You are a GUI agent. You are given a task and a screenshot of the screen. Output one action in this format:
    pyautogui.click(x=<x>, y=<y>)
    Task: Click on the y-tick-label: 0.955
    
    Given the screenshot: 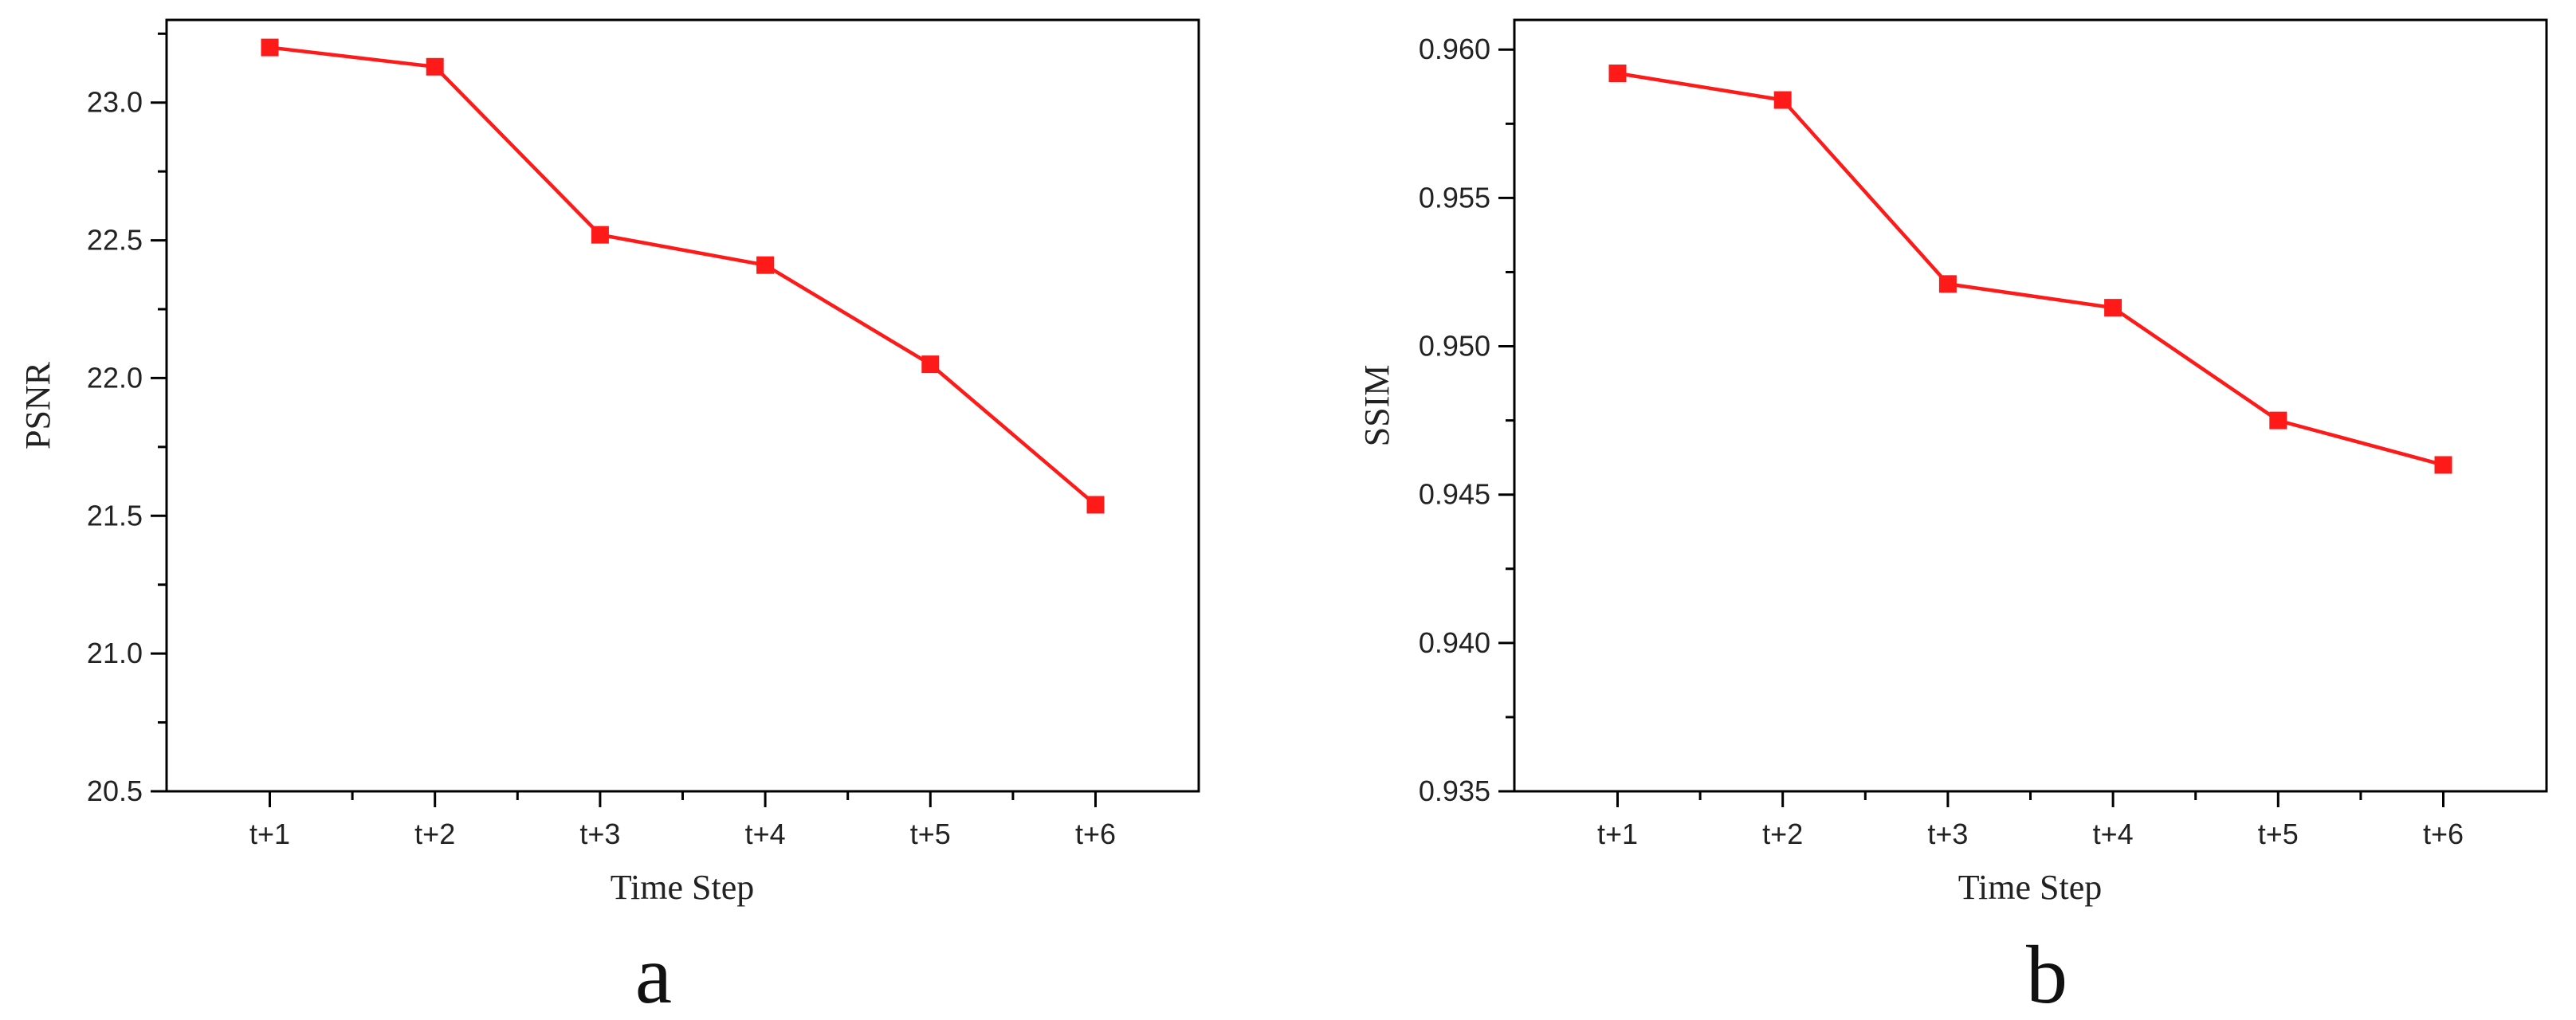 What is the action you would take?
    pyautogui.click(x=1454, y=197)
    